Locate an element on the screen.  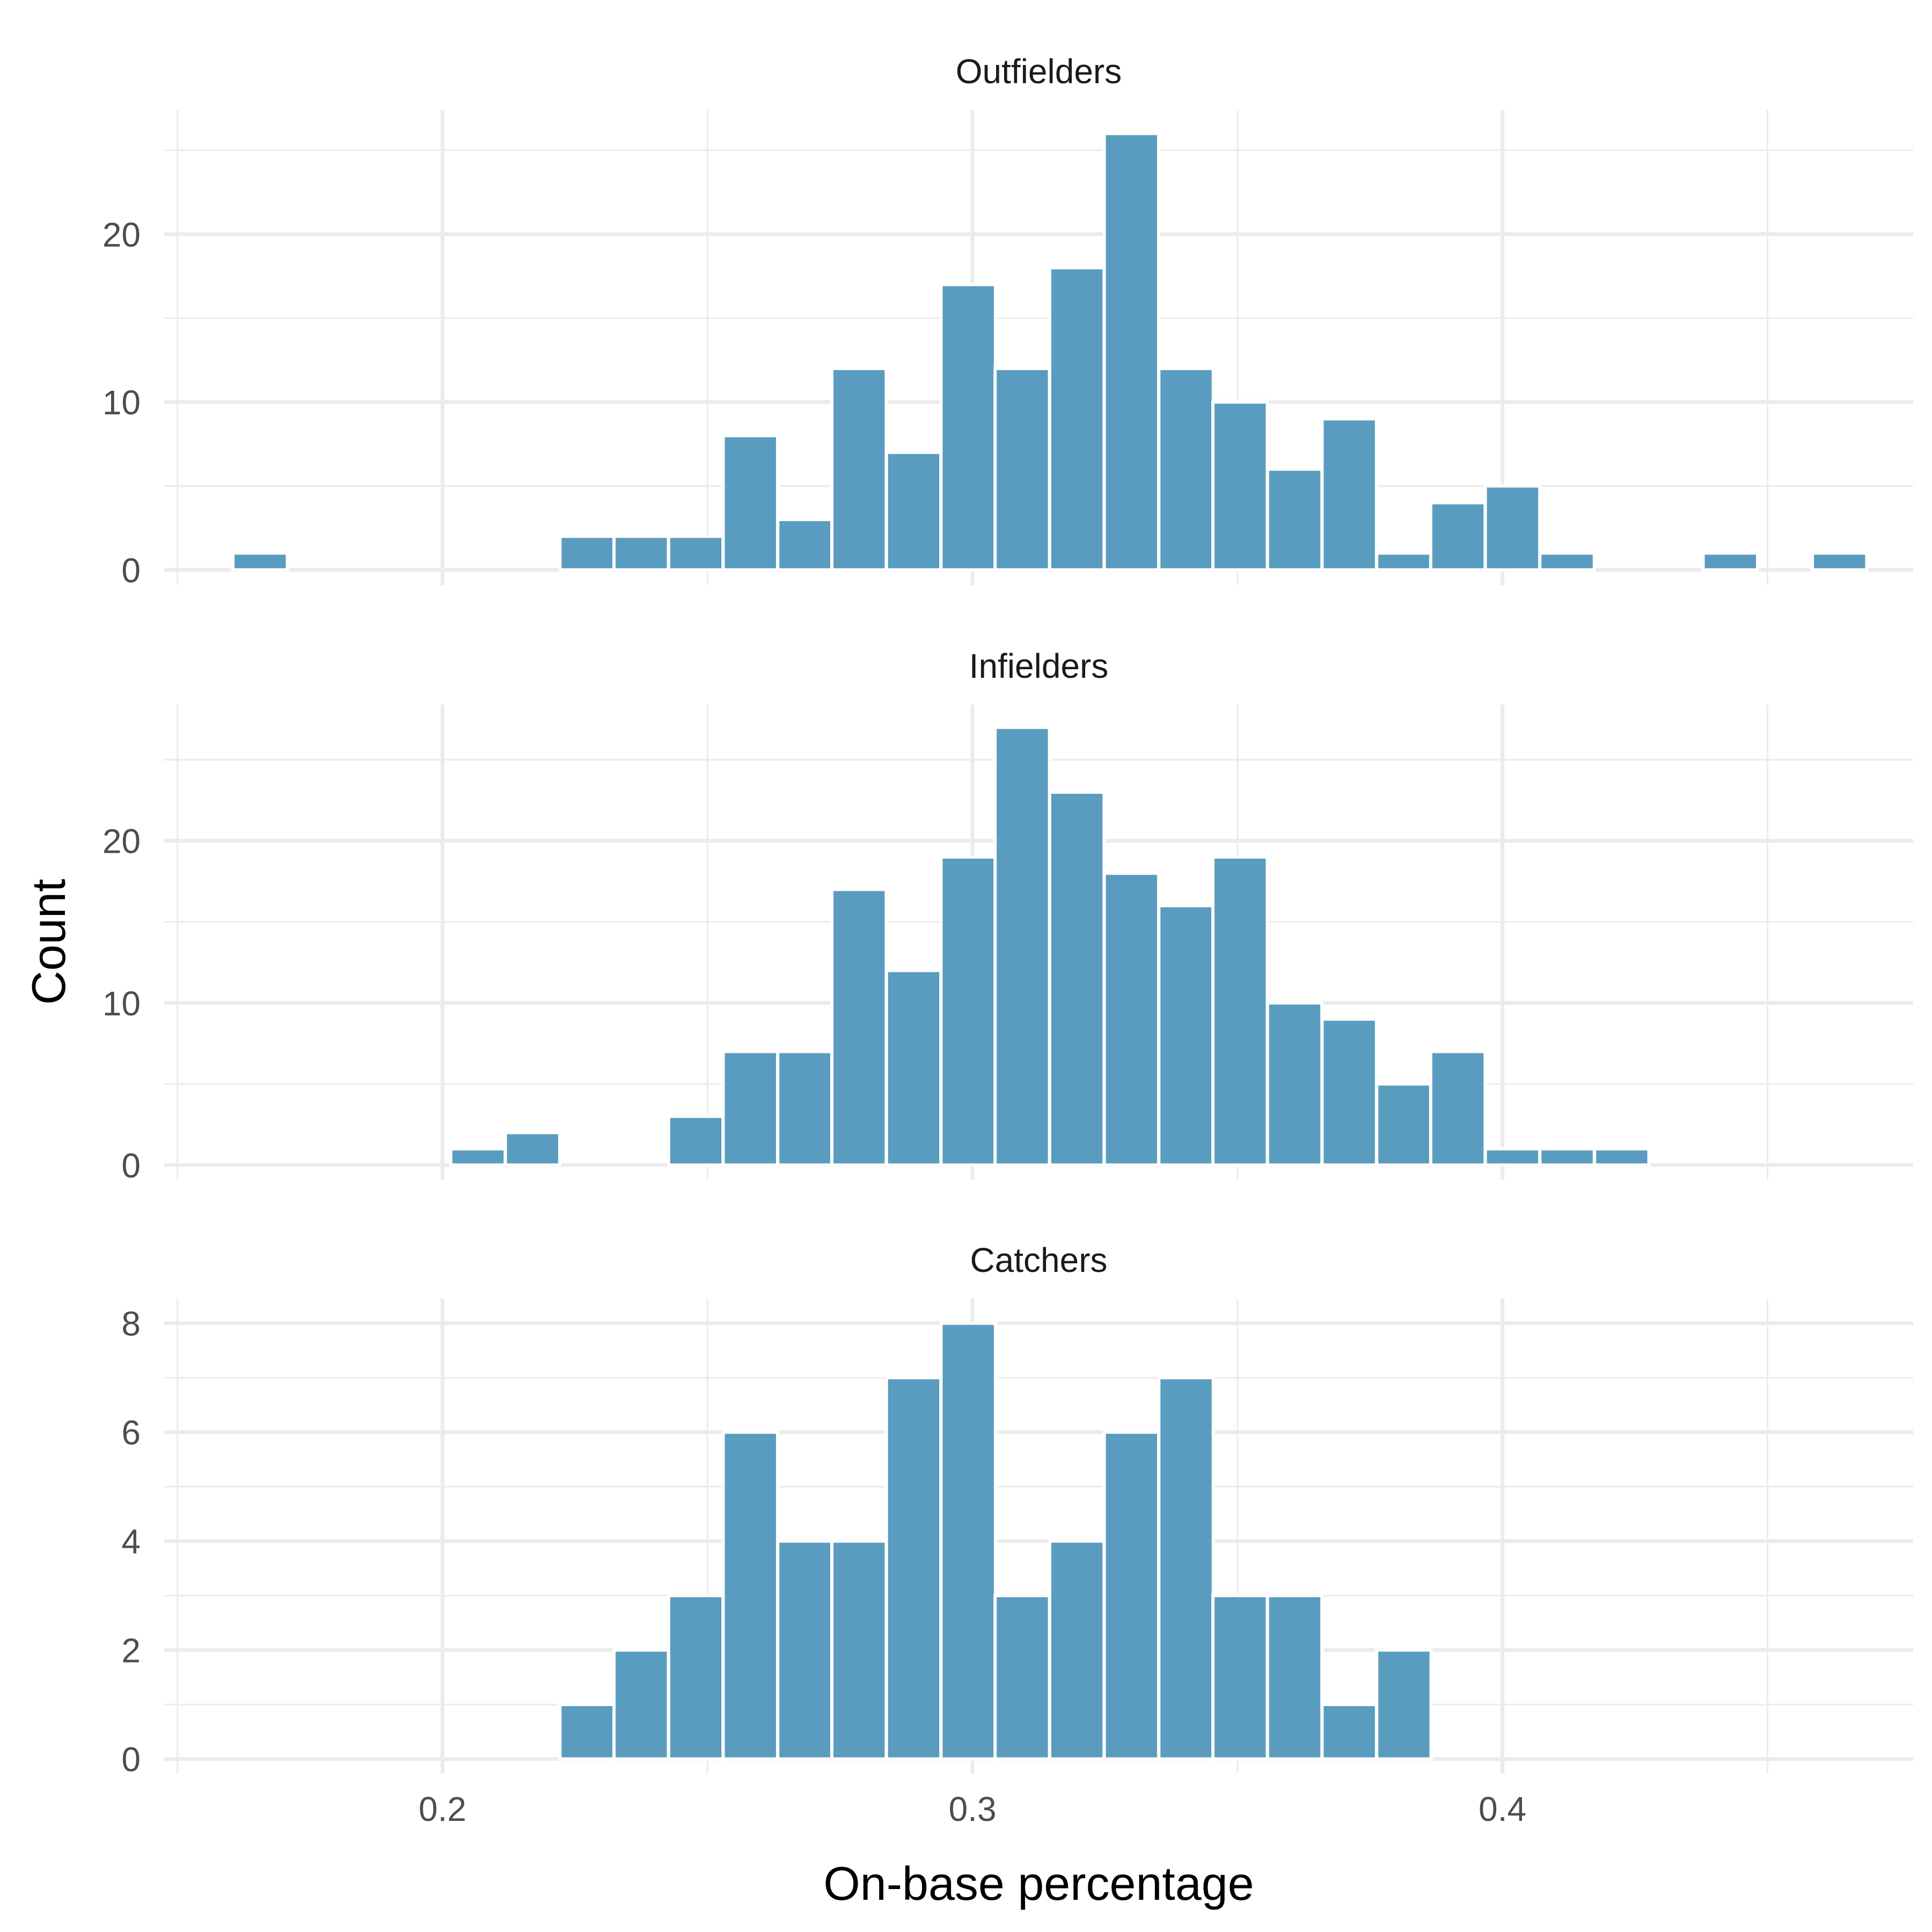
y-tick-label: 2 is located at coordinates (131, 1650).